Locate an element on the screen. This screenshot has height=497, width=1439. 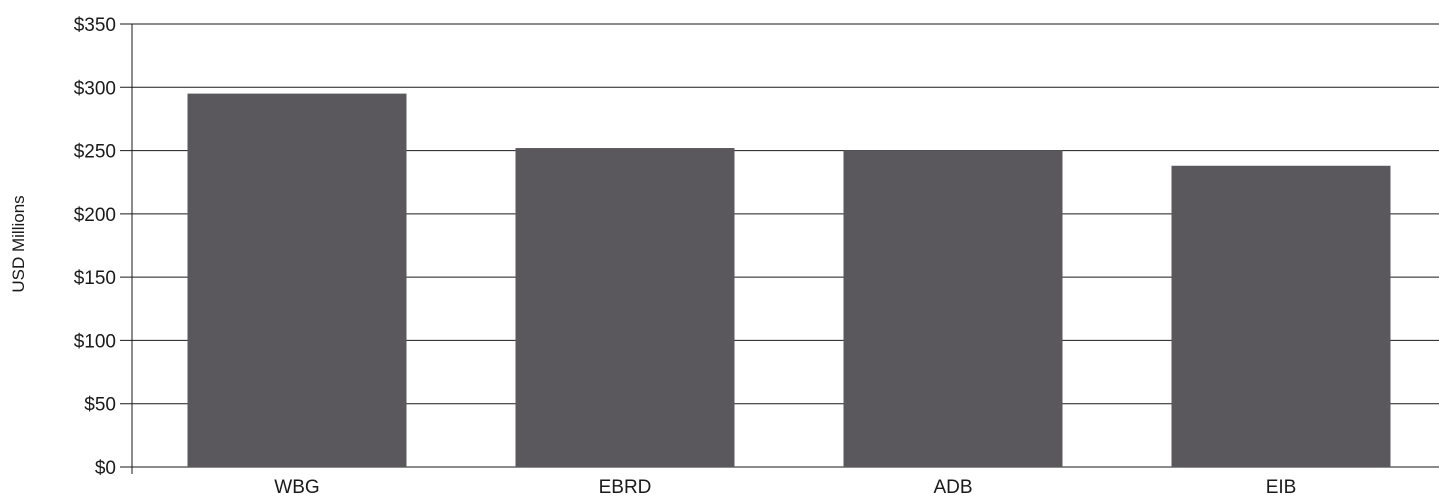
x-tick-label: ADB is located at coordinates (952, 487).